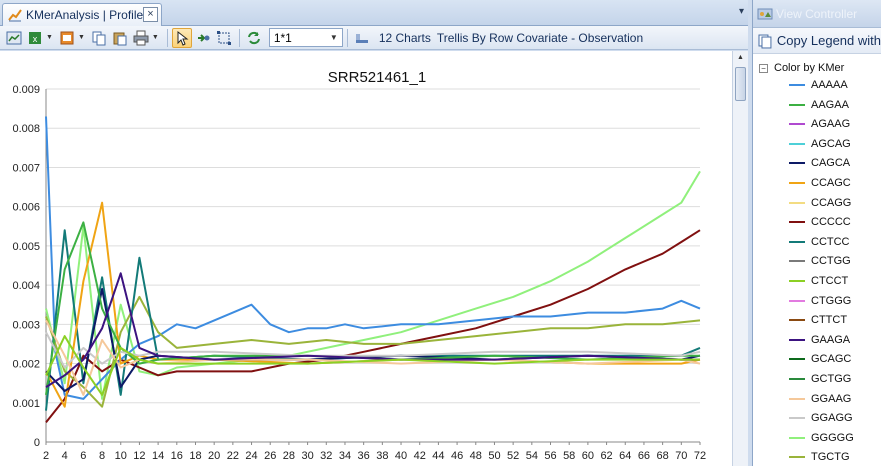  I want to click on add-tool-button, so click(203, 38).